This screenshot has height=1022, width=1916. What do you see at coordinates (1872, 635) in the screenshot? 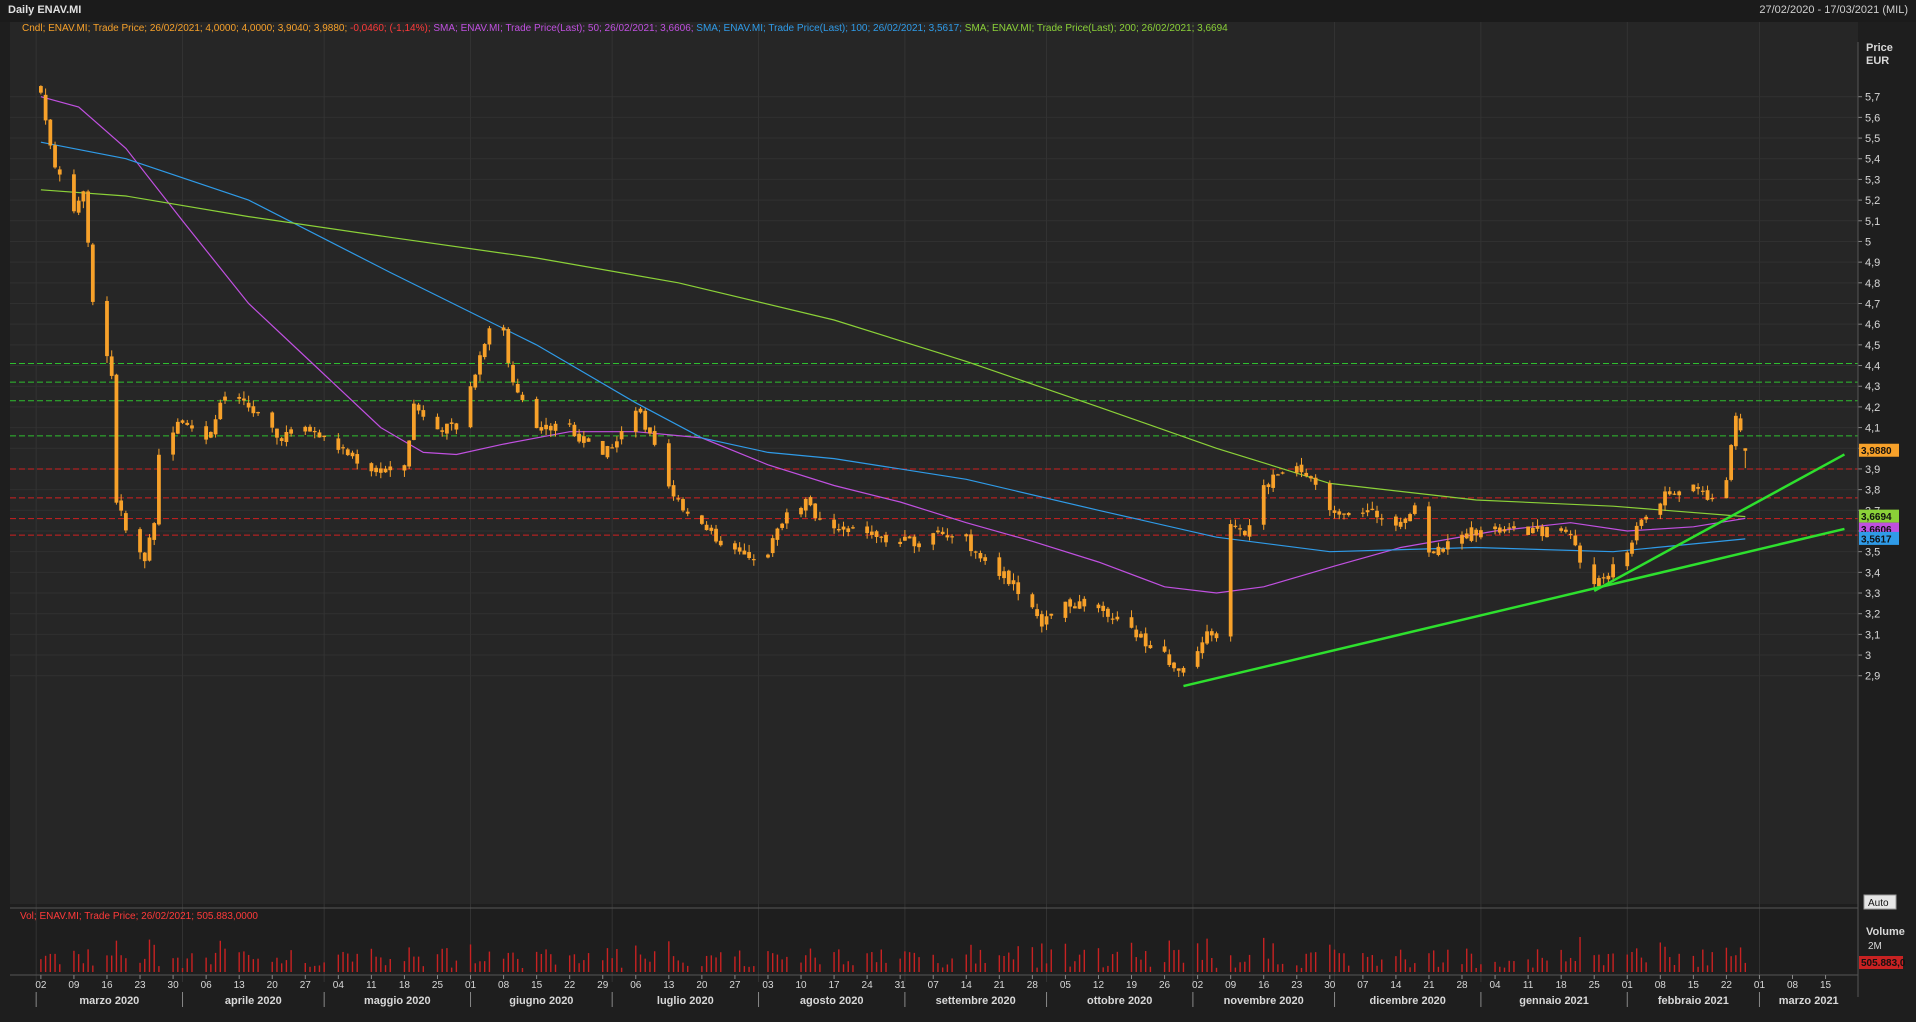
I see `price-tick-label: 3,1` at bounding box center [1872, 635].